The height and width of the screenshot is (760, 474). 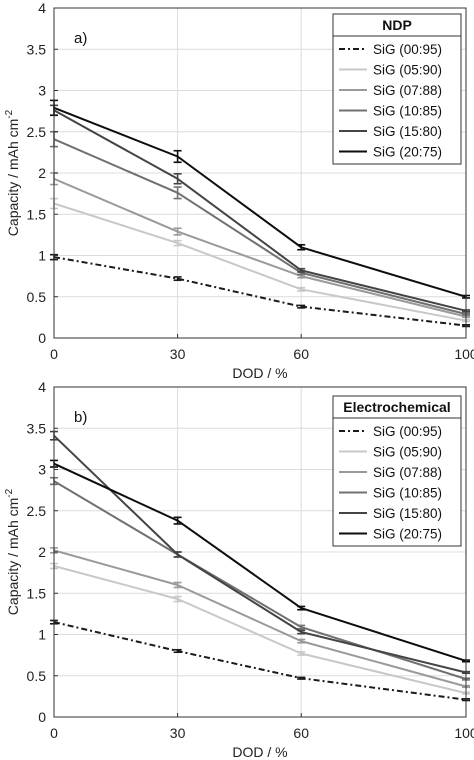 What do you see at coordinates (396, 407) in the screenshot?
I see `legend-title: Electrochemical` at bounding box center [396, 407].